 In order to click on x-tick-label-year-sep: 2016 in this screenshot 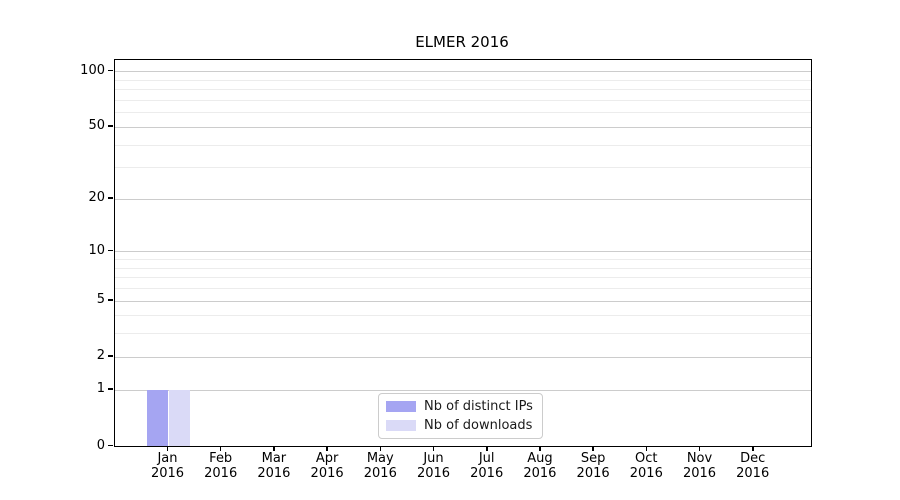, I will do `click(593, 473)`.